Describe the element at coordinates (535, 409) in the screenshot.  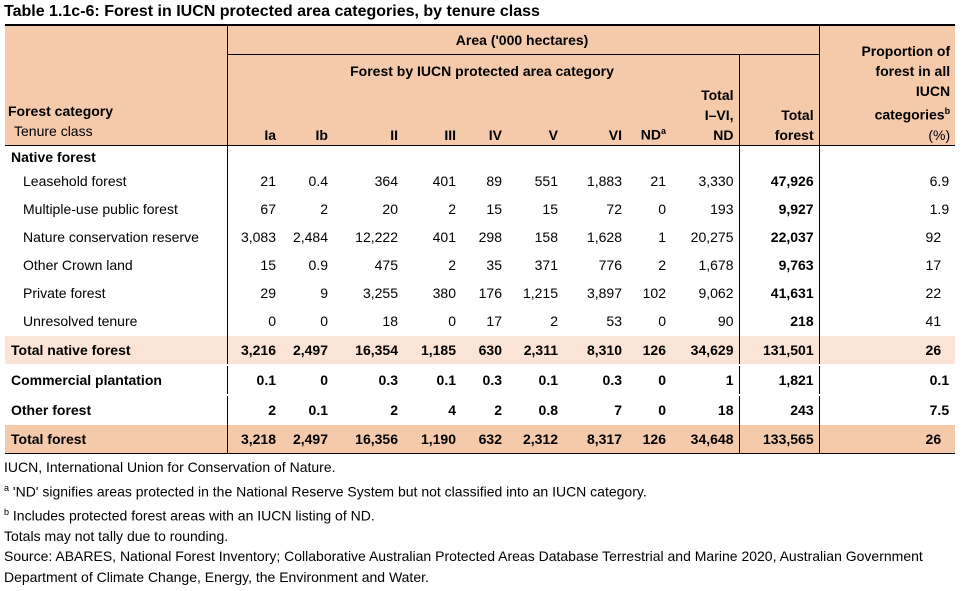
I see `cell-v: 0.8` at that location.